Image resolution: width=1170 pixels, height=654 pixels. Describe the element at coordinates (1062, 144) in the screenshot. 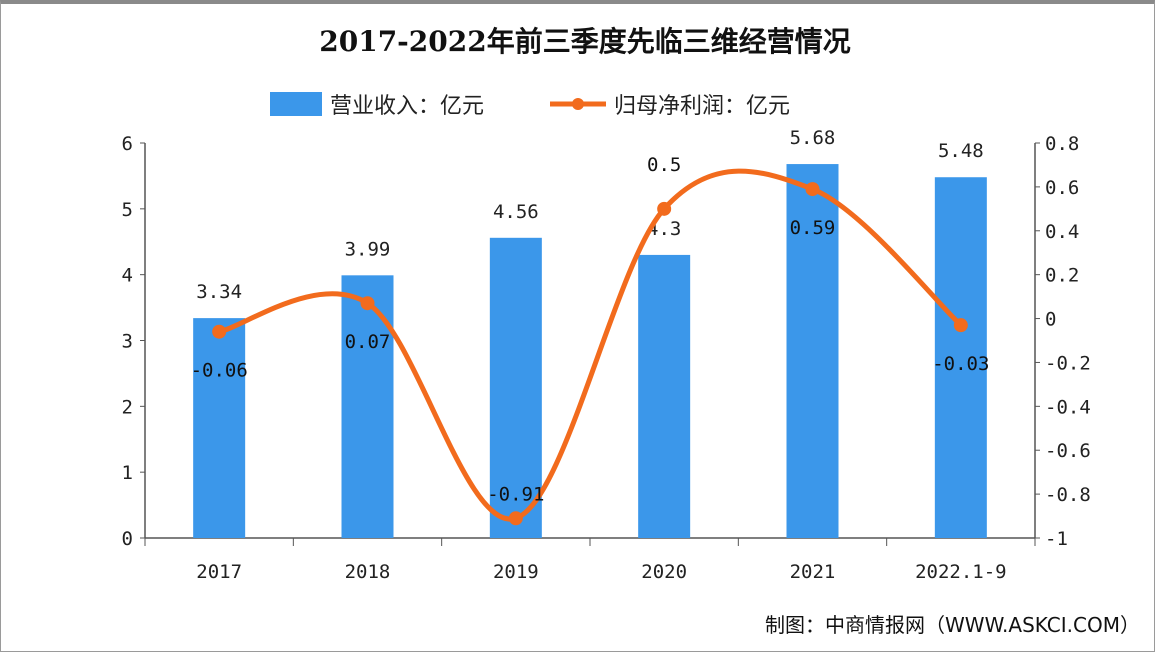

I see `right-tick-label: 0.8` at that location.